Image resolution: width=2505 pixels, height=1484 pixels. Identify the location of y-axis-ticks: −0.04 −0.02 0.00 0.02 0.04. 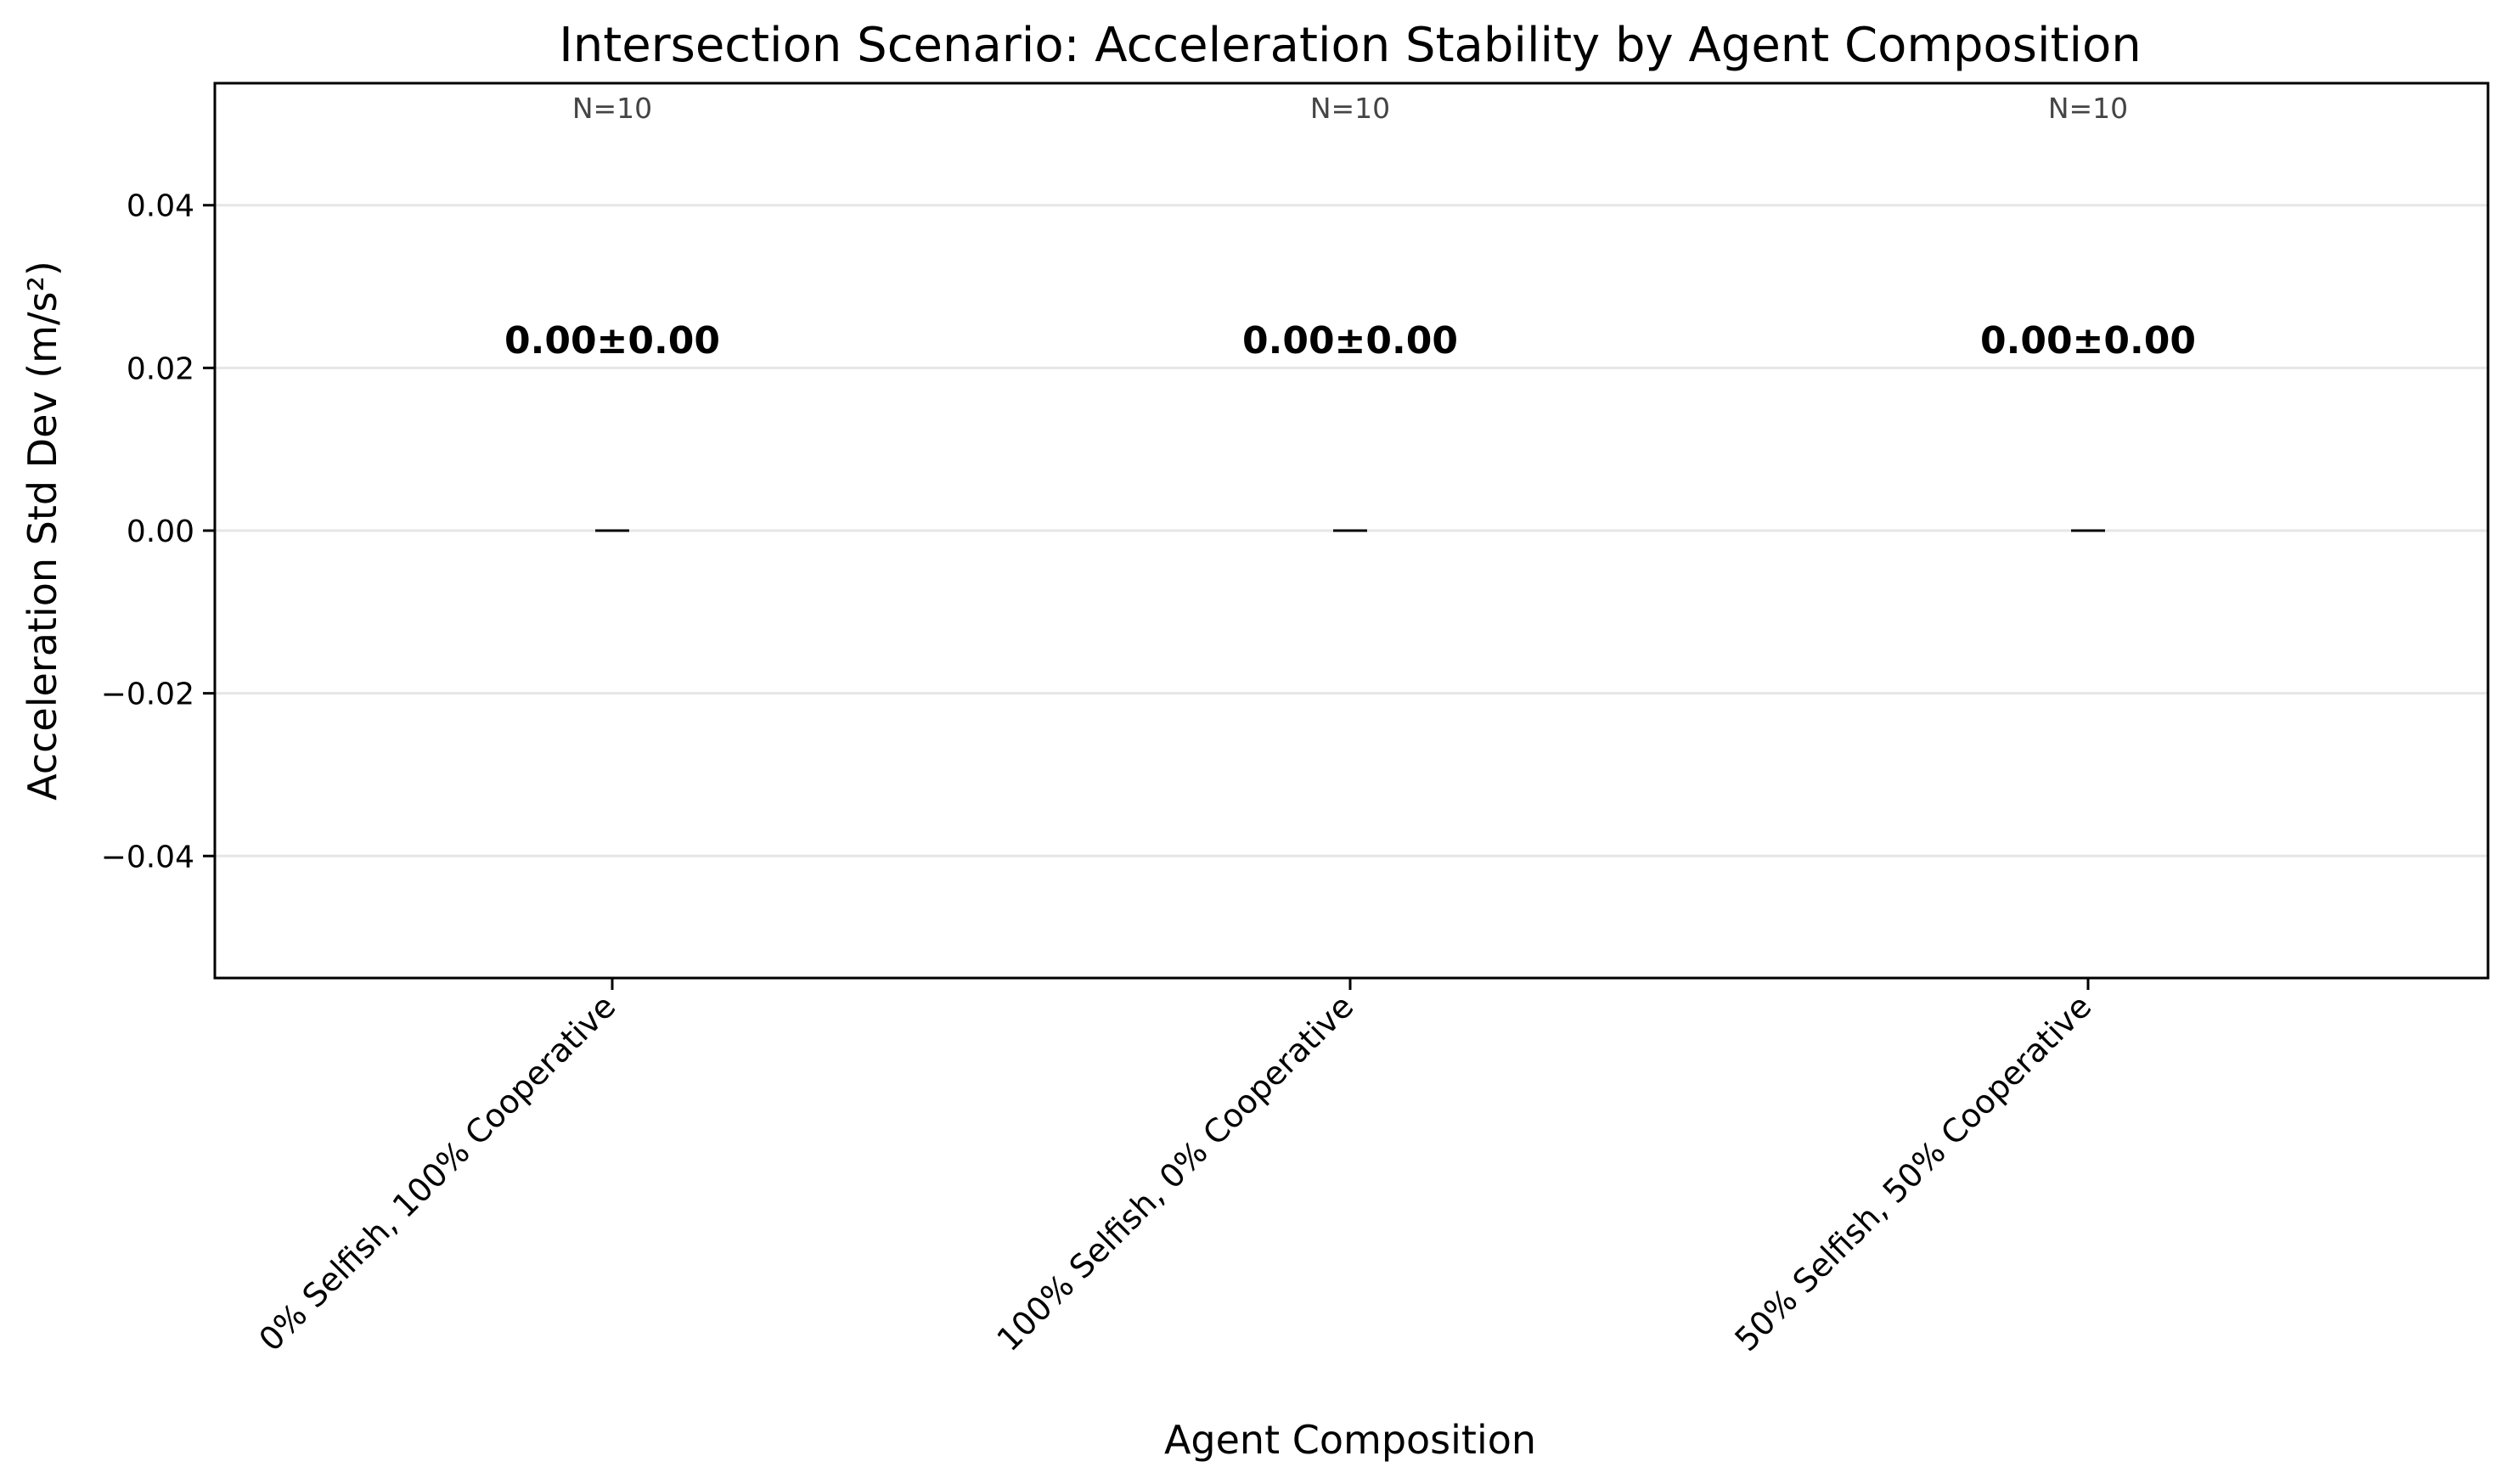
(158, 531).